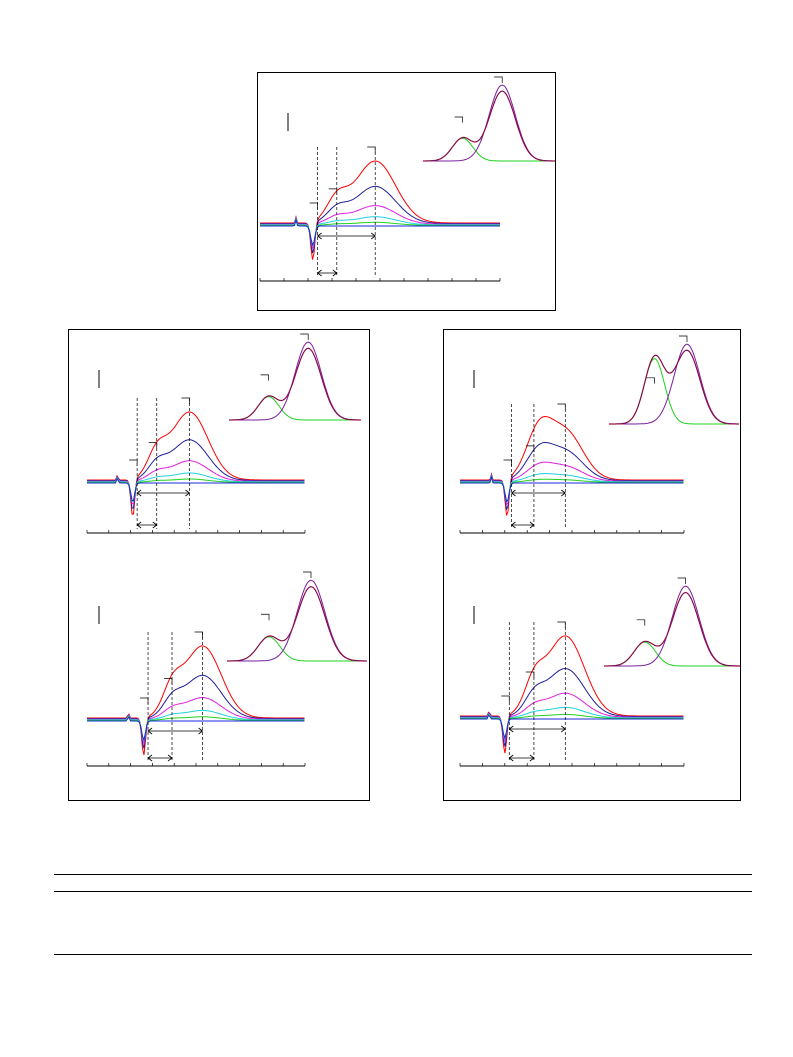 This screenshot has width=793, height=1057. I want to click on table-bottom-rule, so click(403, 954).